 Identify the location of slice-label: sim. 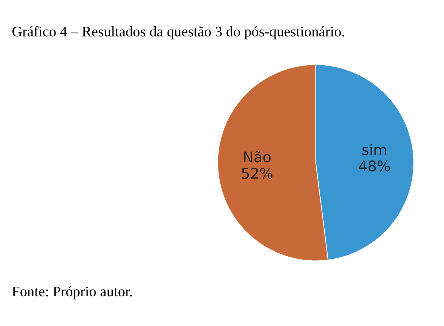
(374, 150).